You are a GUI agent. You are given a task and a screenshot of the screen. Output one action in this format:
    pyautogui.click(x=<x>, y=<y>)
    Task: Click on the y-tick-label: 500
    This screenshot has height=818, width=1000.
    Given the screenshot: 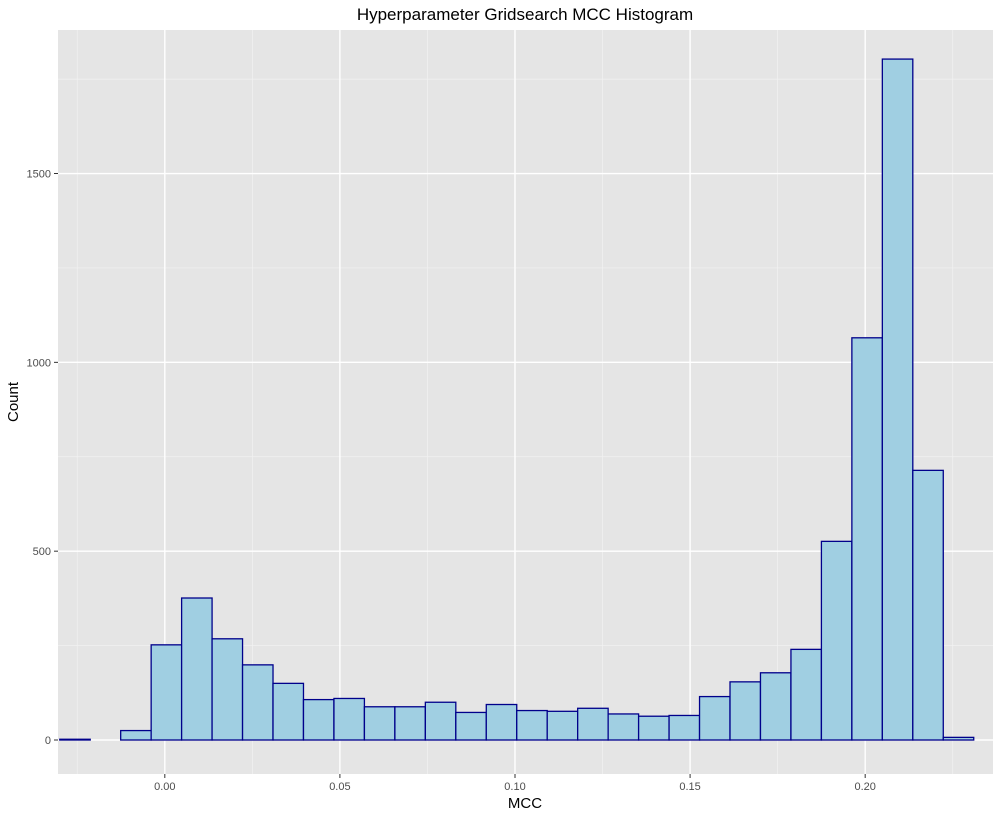 What is the action you would take?
    pyautogui.click(x=42, y=552)
    